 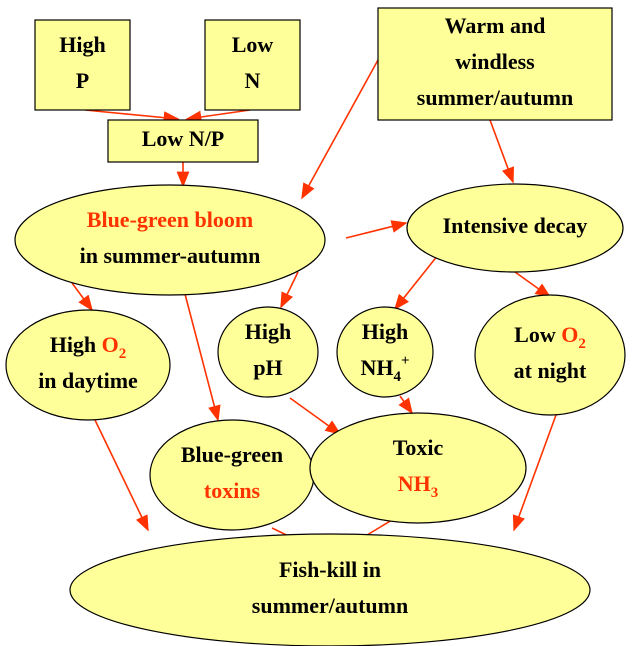 I want to click on node-label: Low O2, so click(x=550, y=337).